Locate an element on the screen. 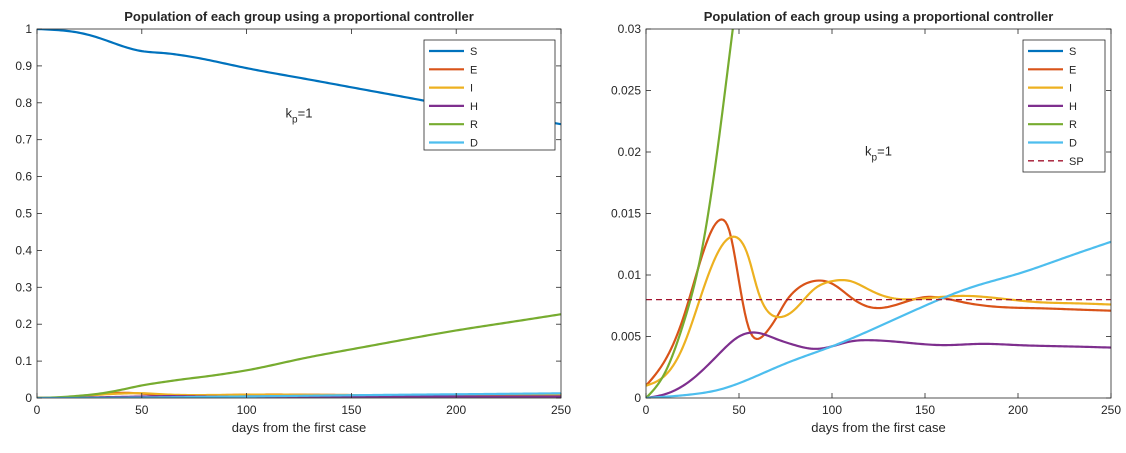 The image size is (1126, 453). series-line-I is located at coordinates (878, 311).